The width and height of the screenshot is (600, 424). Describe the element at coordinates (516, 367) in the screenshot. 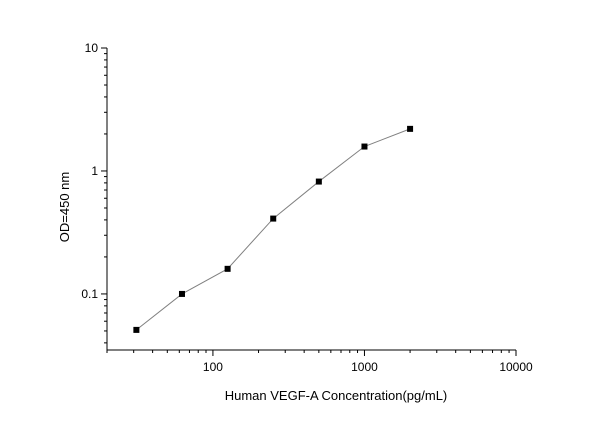

I see `x-tick-label: 10000` at that location.